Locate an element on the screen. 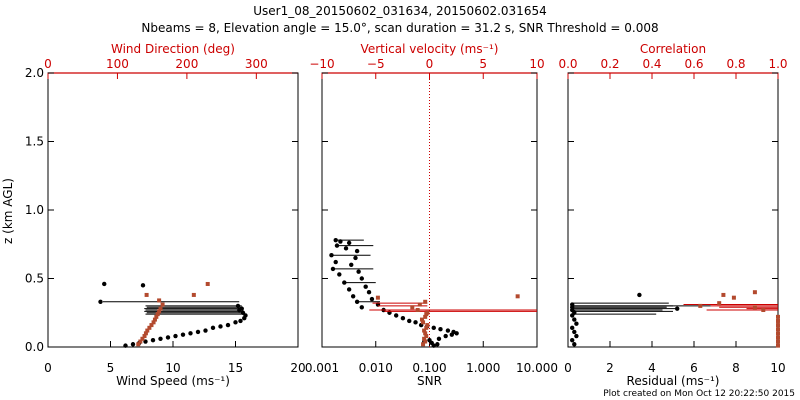 The height and width of the screenshot is (400, 800). top-tick-label: 0.8 is located at coordinates (735, 64).